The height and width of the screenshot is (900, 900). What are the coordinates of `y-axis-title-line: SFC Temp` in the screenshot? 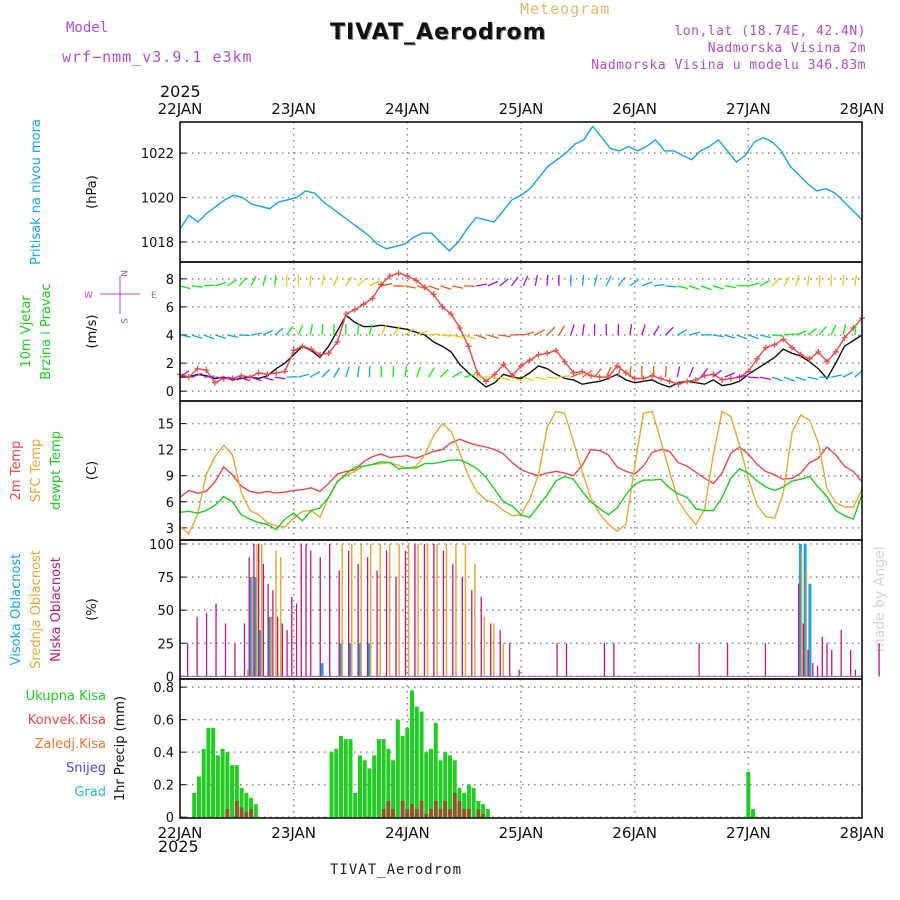 It's located at (36, 471).